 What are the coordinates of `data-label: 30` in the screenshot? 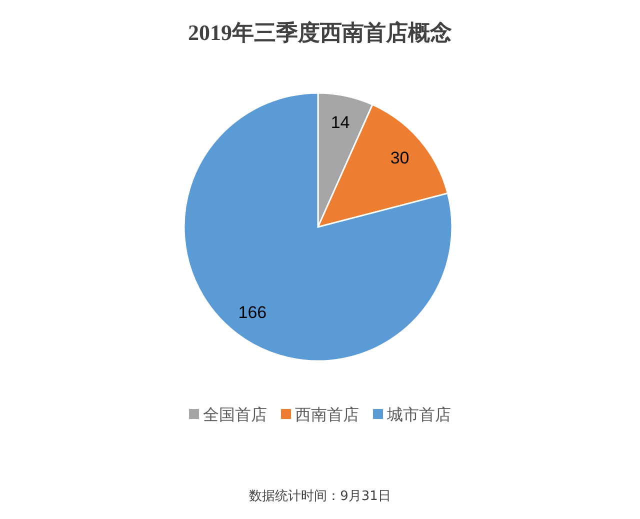 It's located at (400, 158).